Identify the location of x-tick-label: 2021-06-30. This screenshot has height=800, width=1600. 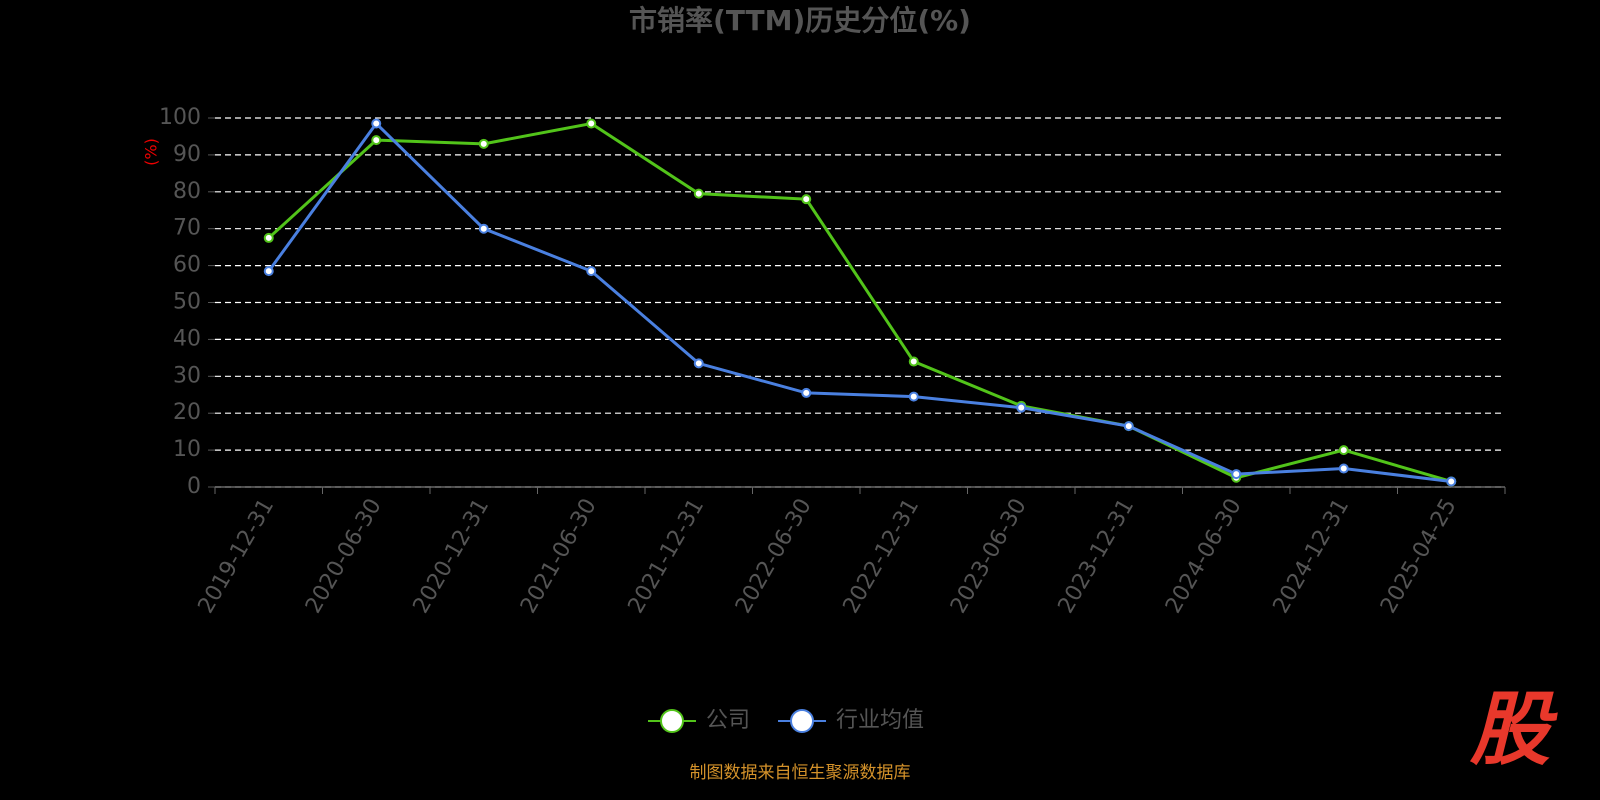
(559, 556).